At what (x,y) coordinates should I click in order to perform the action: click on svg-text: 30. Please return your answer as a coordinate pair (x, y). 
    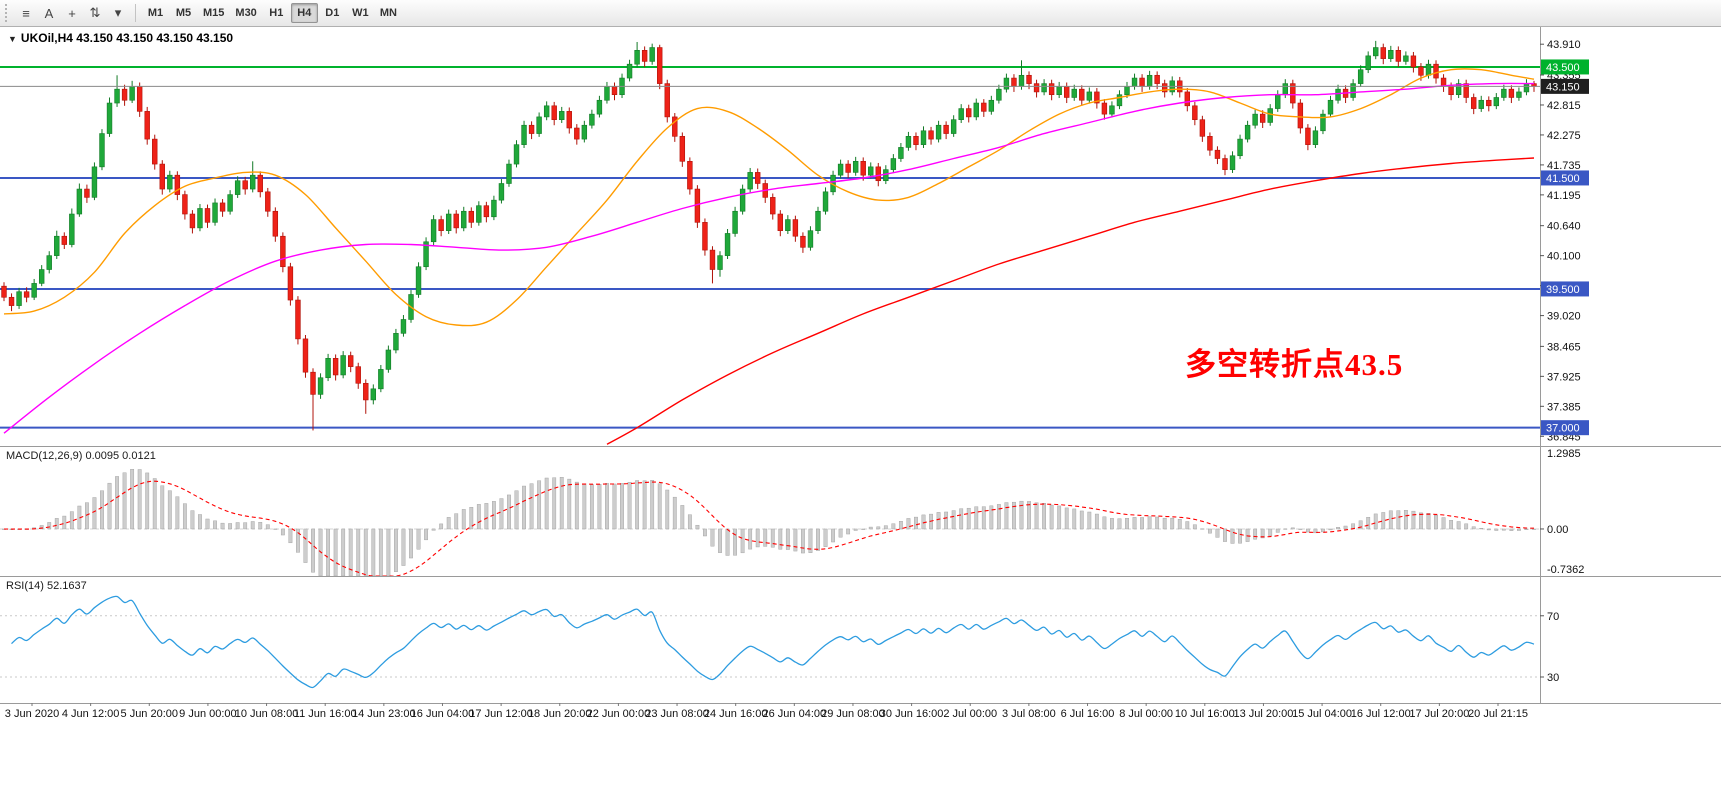
    Looking at the image, I should click on (1553, 678).